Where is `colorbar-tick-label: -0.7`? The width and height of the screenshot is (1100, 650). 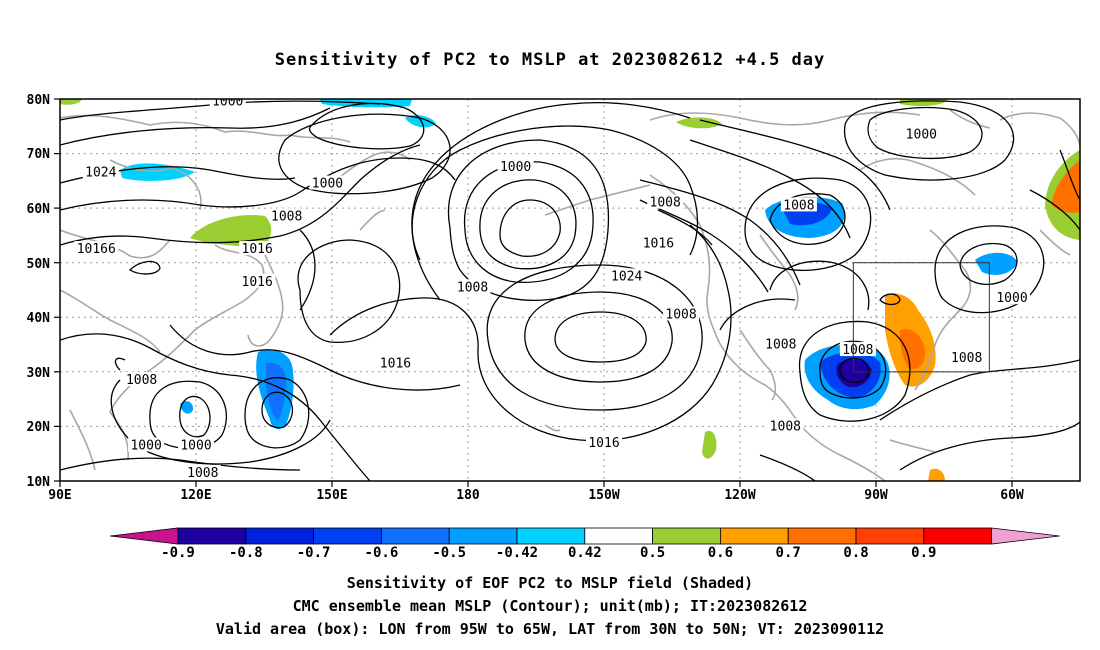 colorbar-tick-label: -0.7 is located at coordinates (314, 553).